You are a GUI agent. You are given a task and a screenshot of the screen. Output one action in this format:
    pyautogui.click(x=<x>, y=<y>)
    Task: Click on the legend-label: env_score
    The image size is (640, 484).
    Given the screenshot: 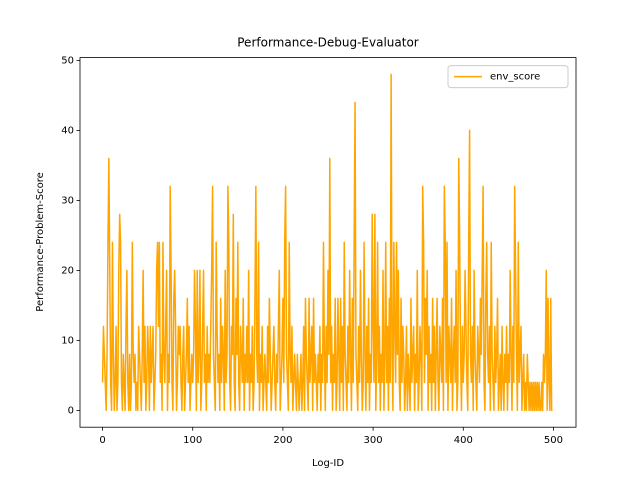 What is the action you would take?
    pyautogui.click(x=515, y=77)
    